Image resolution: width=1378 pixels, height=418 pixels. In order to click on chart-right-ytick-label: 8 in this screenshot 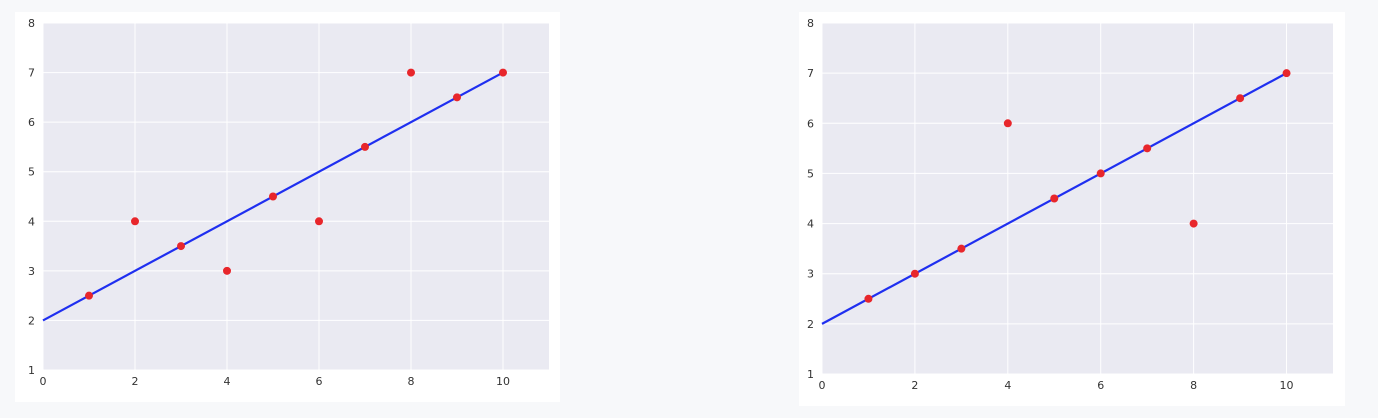, I will do `click(810, 23)`.